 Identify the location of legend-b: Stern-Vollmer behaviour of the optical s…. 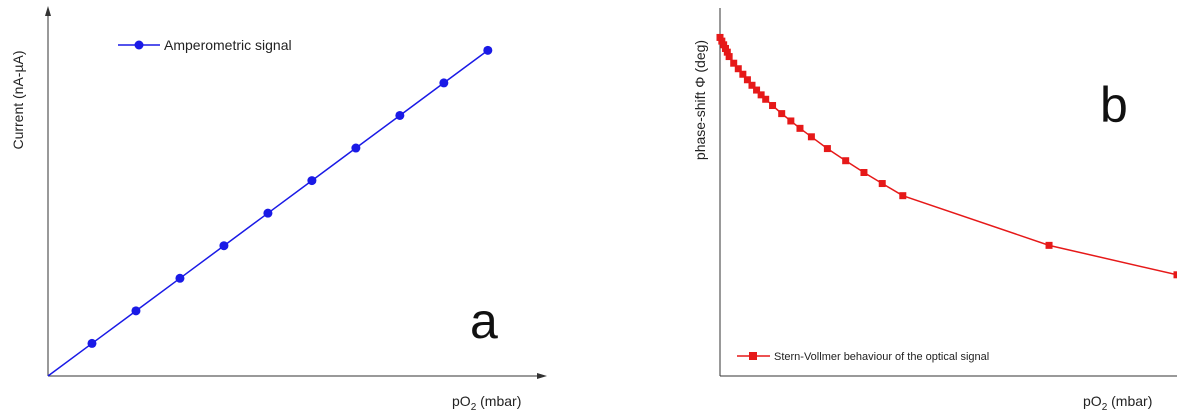
(863, 357).